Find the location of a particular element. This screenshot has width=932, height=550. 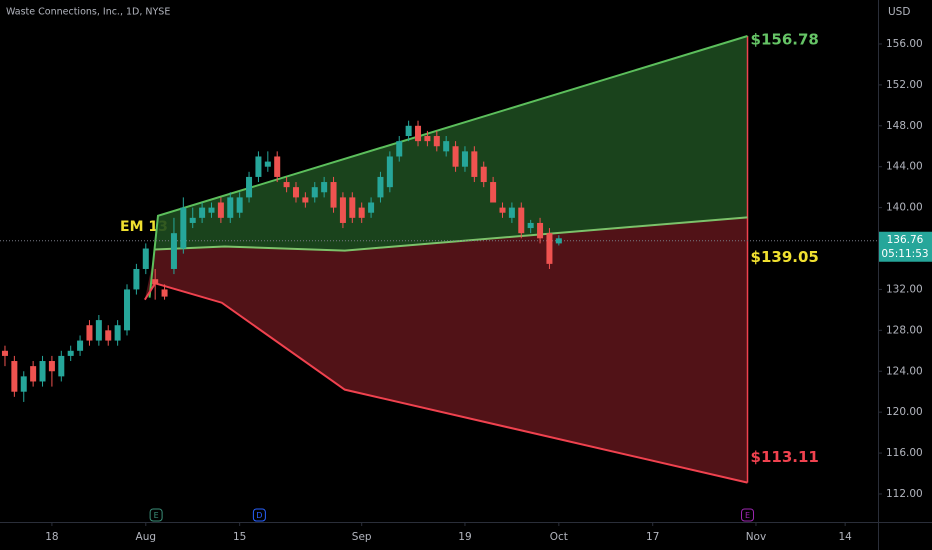

y-tick-label: 112.00 is located at coordinates (904, 494).